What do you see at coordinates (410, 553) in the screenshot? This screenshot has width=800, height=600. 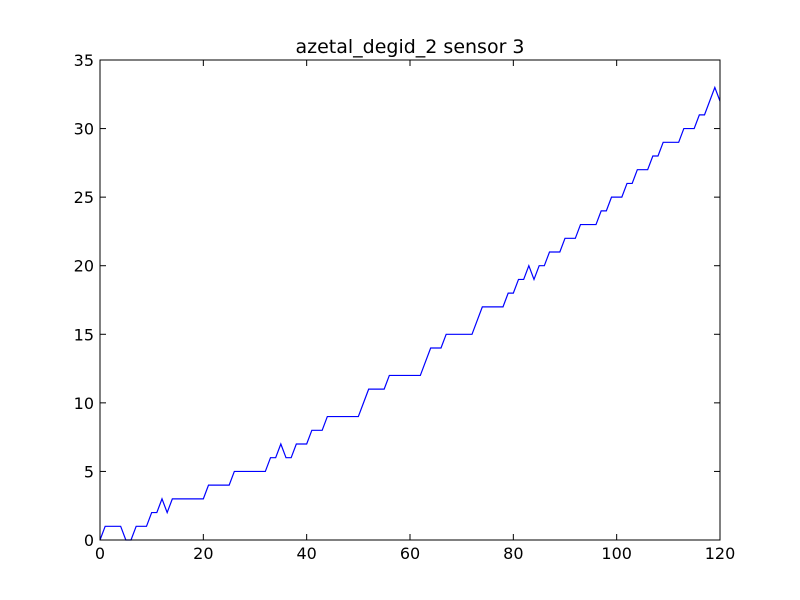 I see `x-tick-label: 60` at bounding box center [410, 553].